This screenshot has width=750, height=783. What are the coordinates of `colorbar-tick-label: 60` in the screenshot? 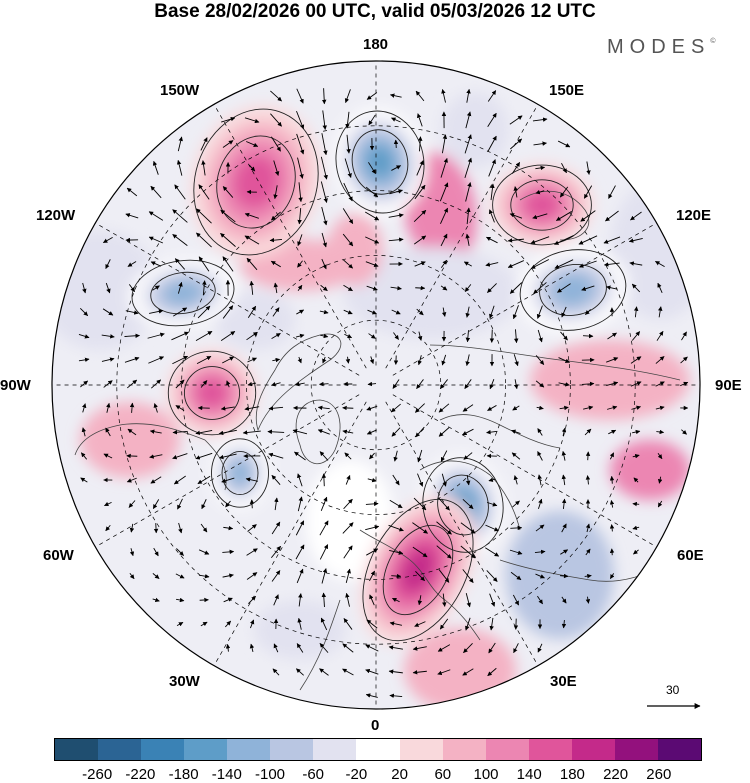 It's located at (443, 774).